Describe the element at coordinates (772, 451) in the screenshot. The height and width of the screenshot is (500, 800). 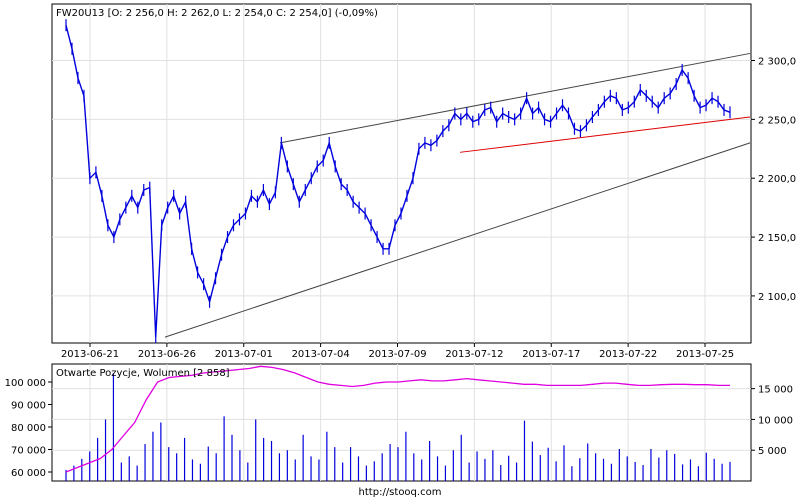
I see `volume-y-tick-label: 5 000` at that location.